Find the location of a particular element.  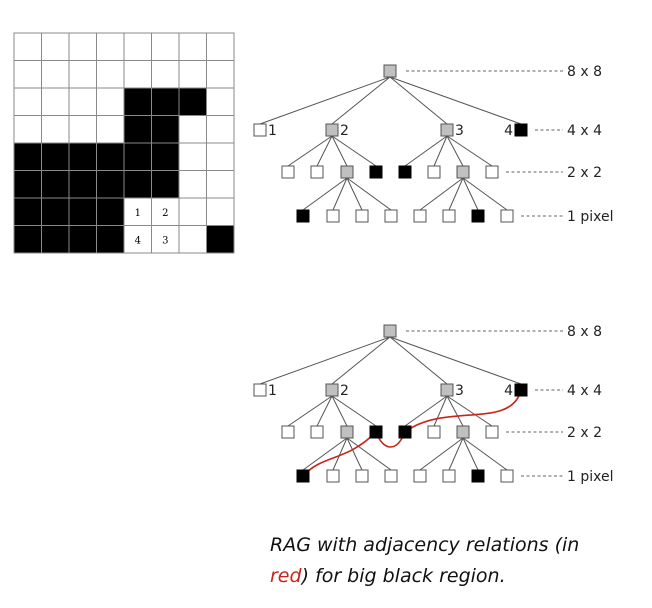

grid-cell-label: 1 is located at coordinates (138, 213).